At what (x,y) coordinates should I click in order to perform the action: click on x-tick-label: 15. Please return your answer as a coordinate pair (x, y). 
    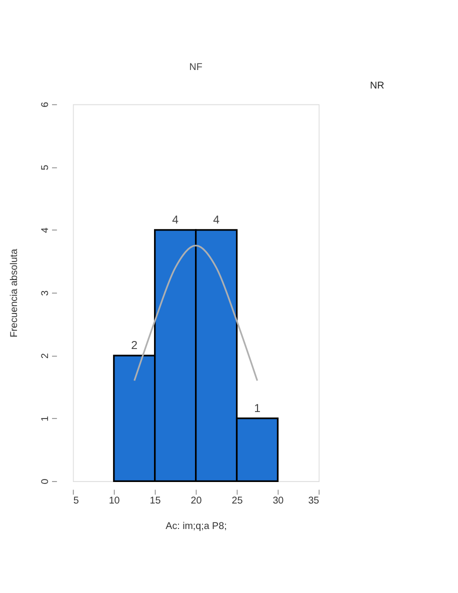
    Looking at the image, I should click on (156, 501).